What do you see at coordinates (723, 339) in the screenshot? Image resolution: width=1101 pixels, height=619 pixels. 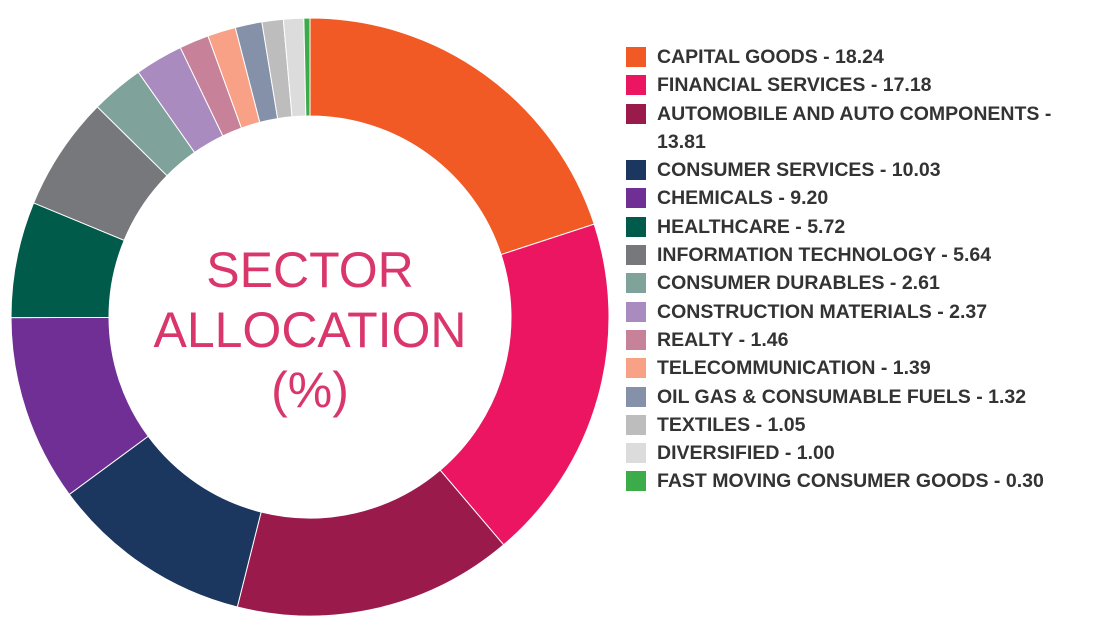 I see `legend-label: REALTY - 1.46` at bounding box center [723, 339].